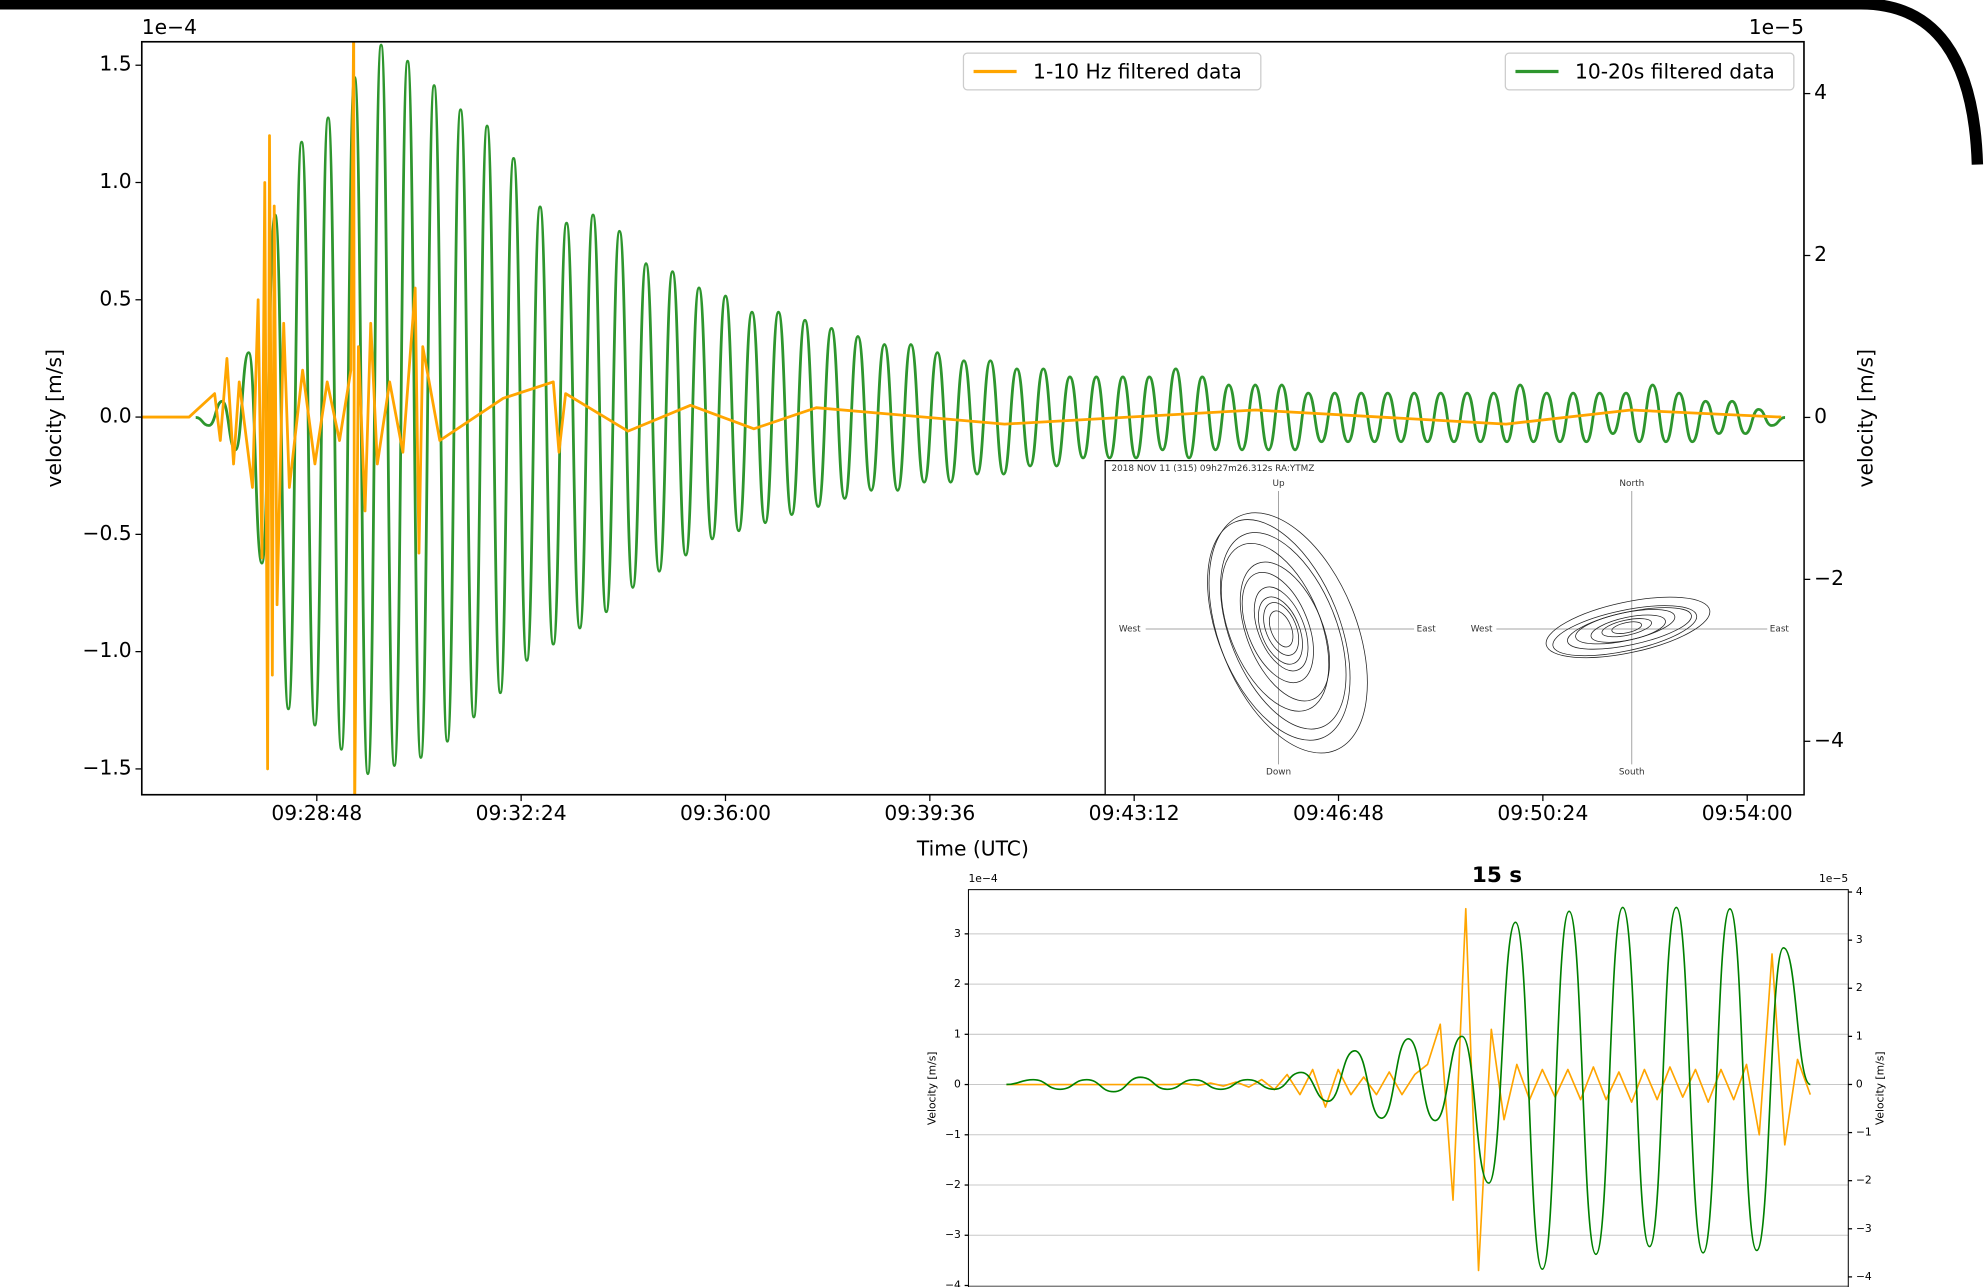 The image size is (1985, 1287). I want to click on x-tick-label: 09:39:36, so click(929, 813).